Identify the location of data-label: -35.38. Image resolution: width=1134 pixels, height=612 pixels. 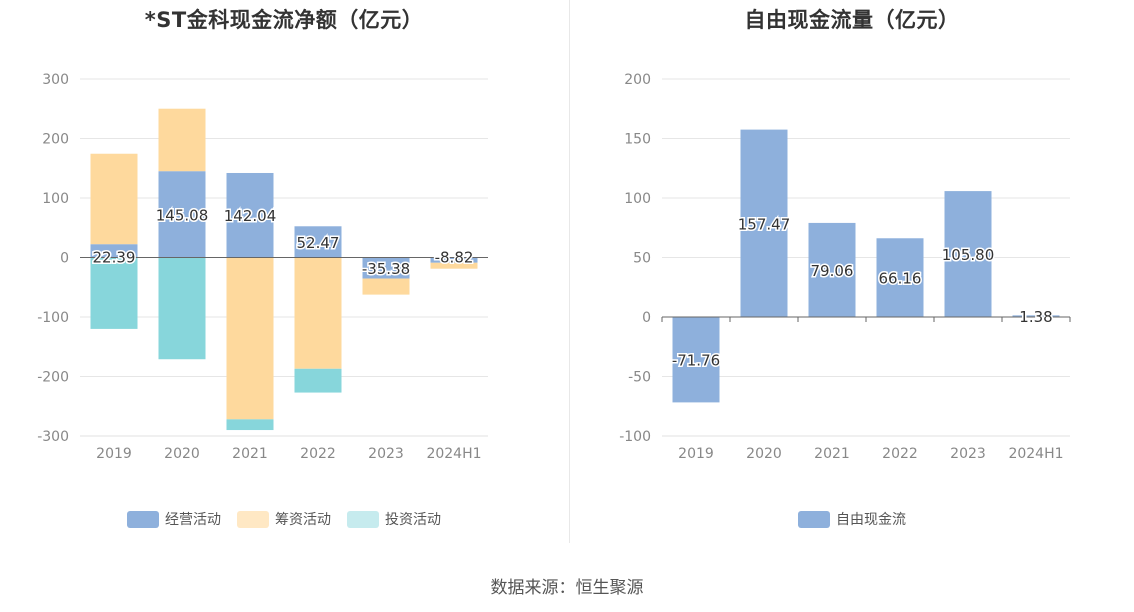
(386, 269).